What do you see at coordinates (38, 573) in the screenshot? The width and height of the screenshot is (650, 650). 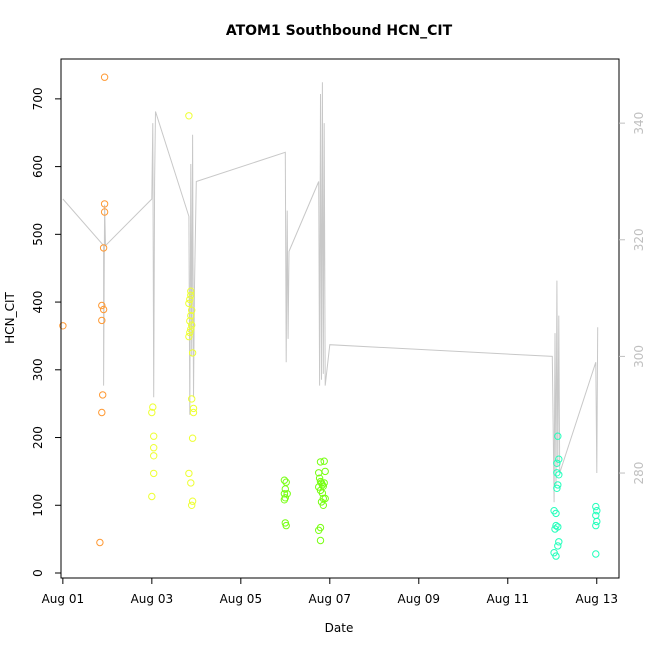 I see `y-tick-label: 0` at bounding box center [38, 573].